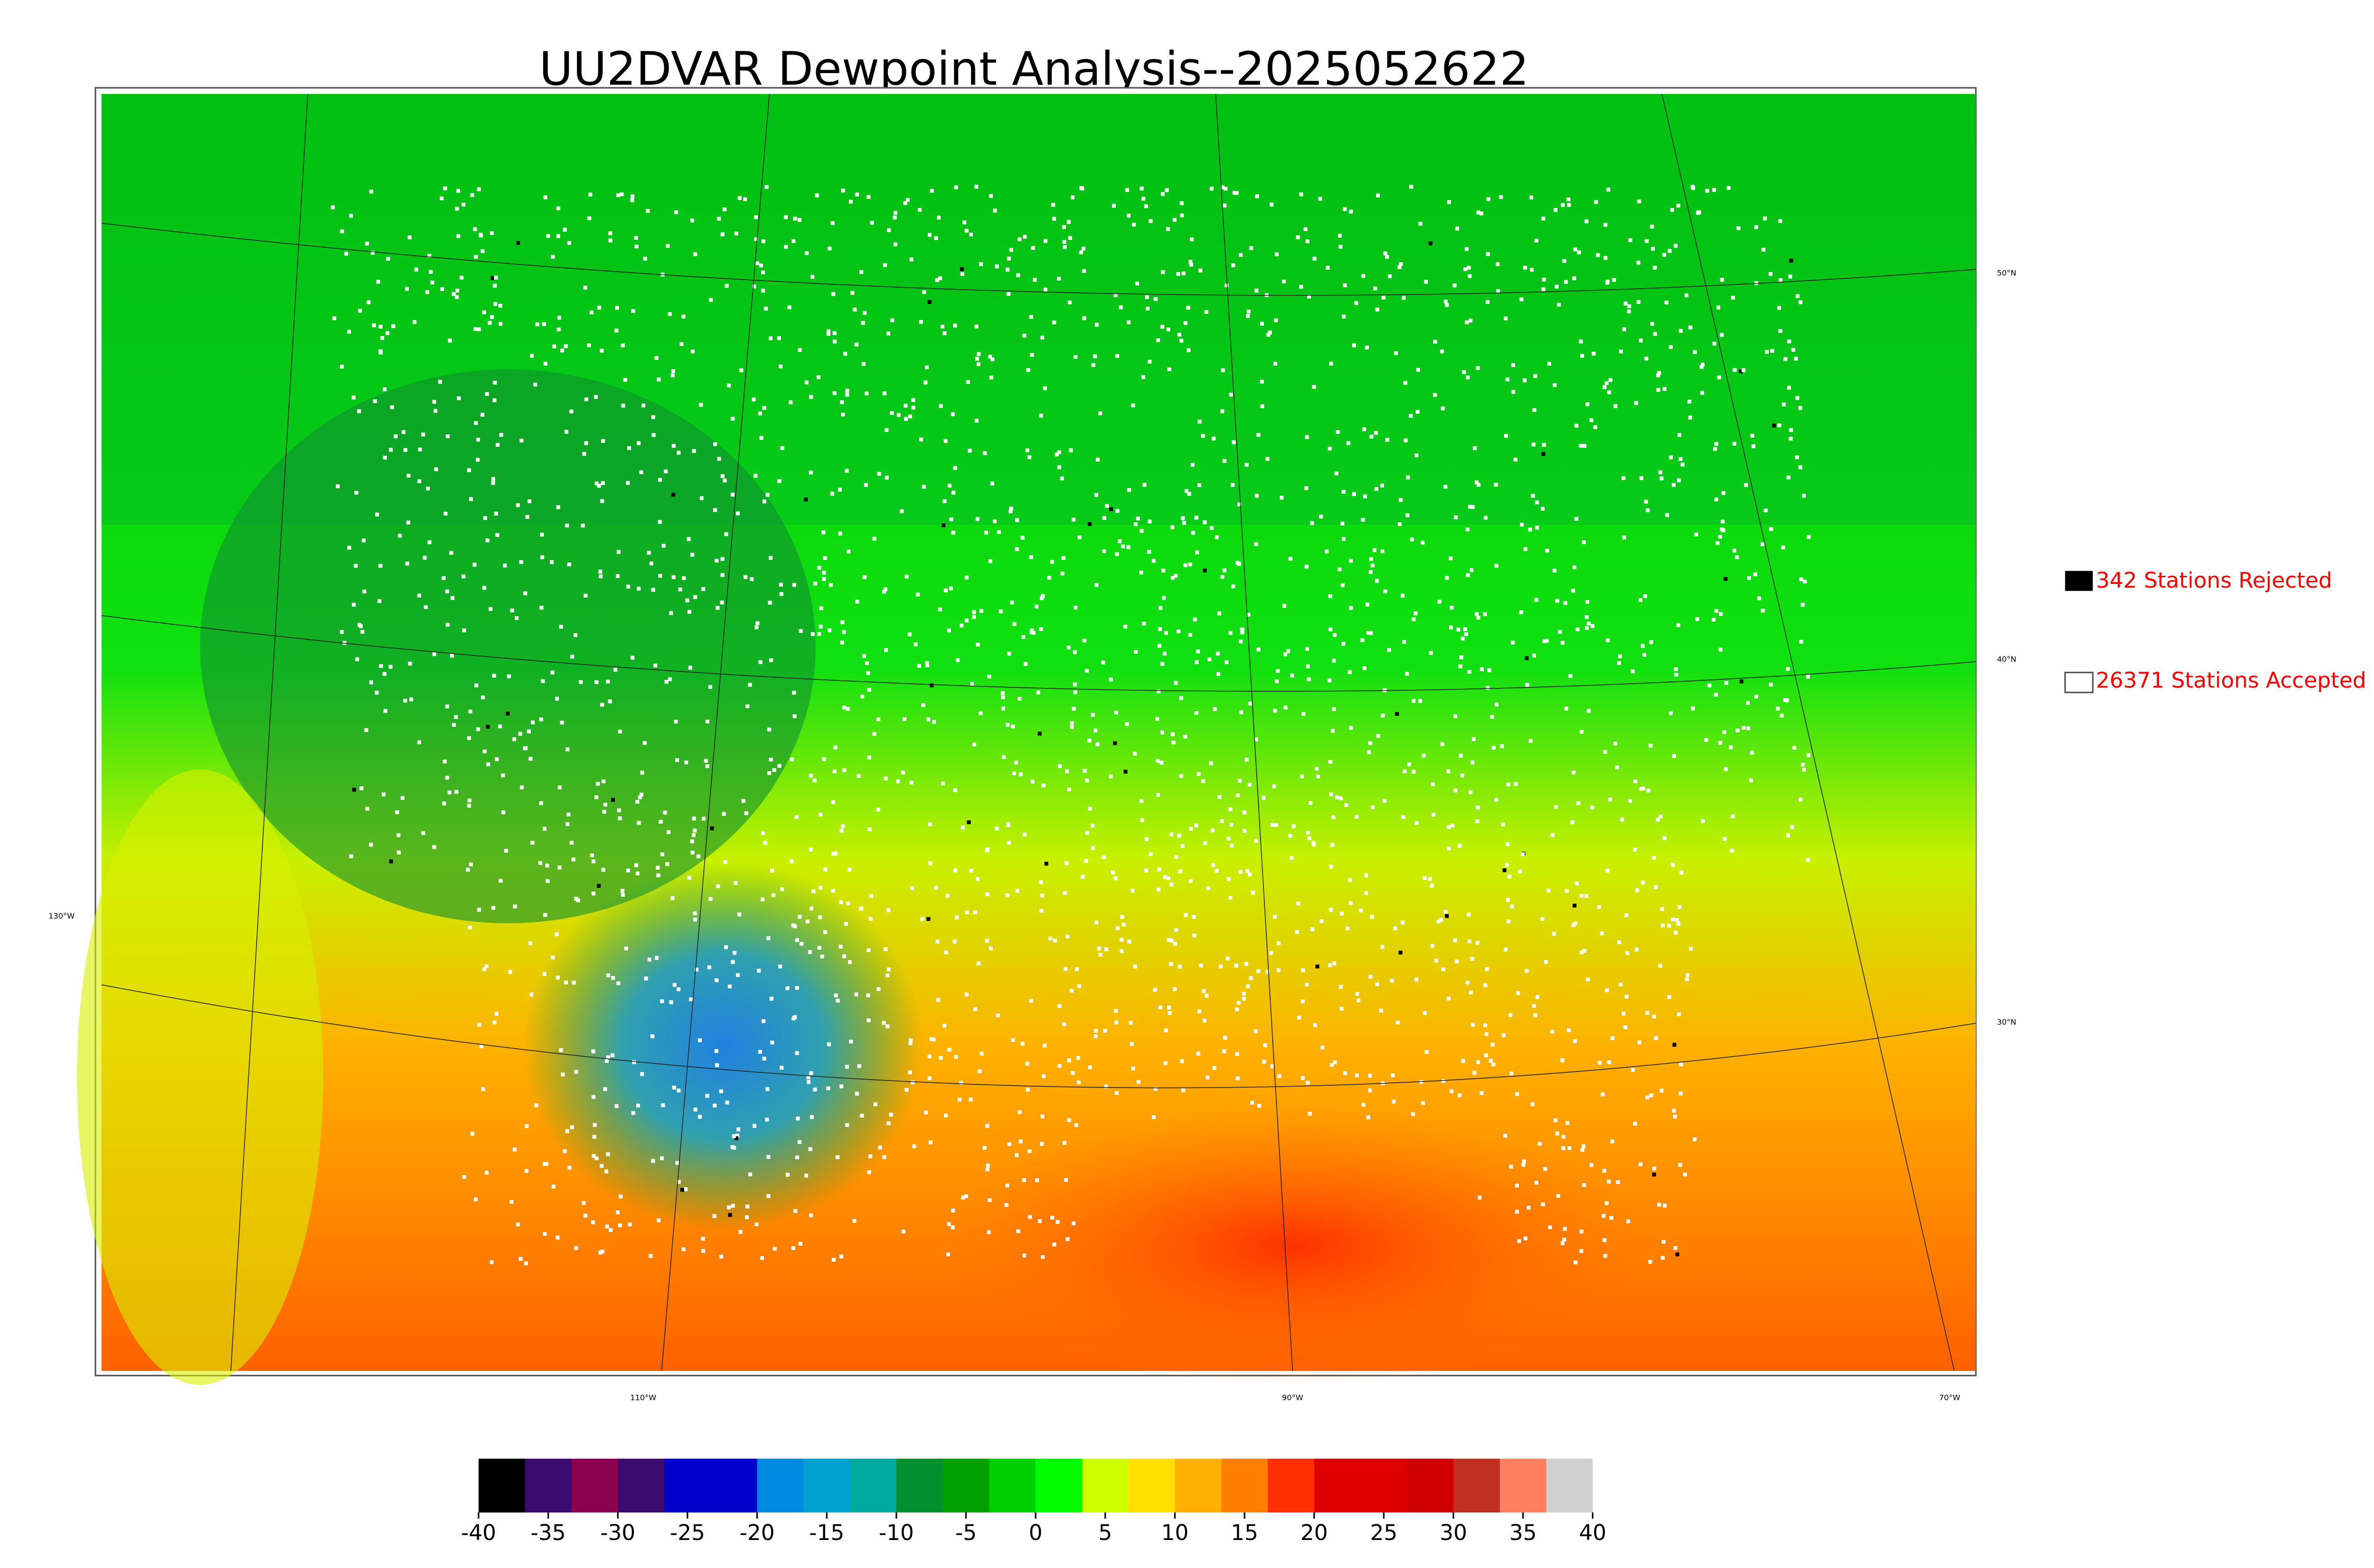  What do you see at coordinates (2231, 680) in the screenshot?
I see `legend-label: 26371 Stations Accepted` at bounding box center [2231, 680].